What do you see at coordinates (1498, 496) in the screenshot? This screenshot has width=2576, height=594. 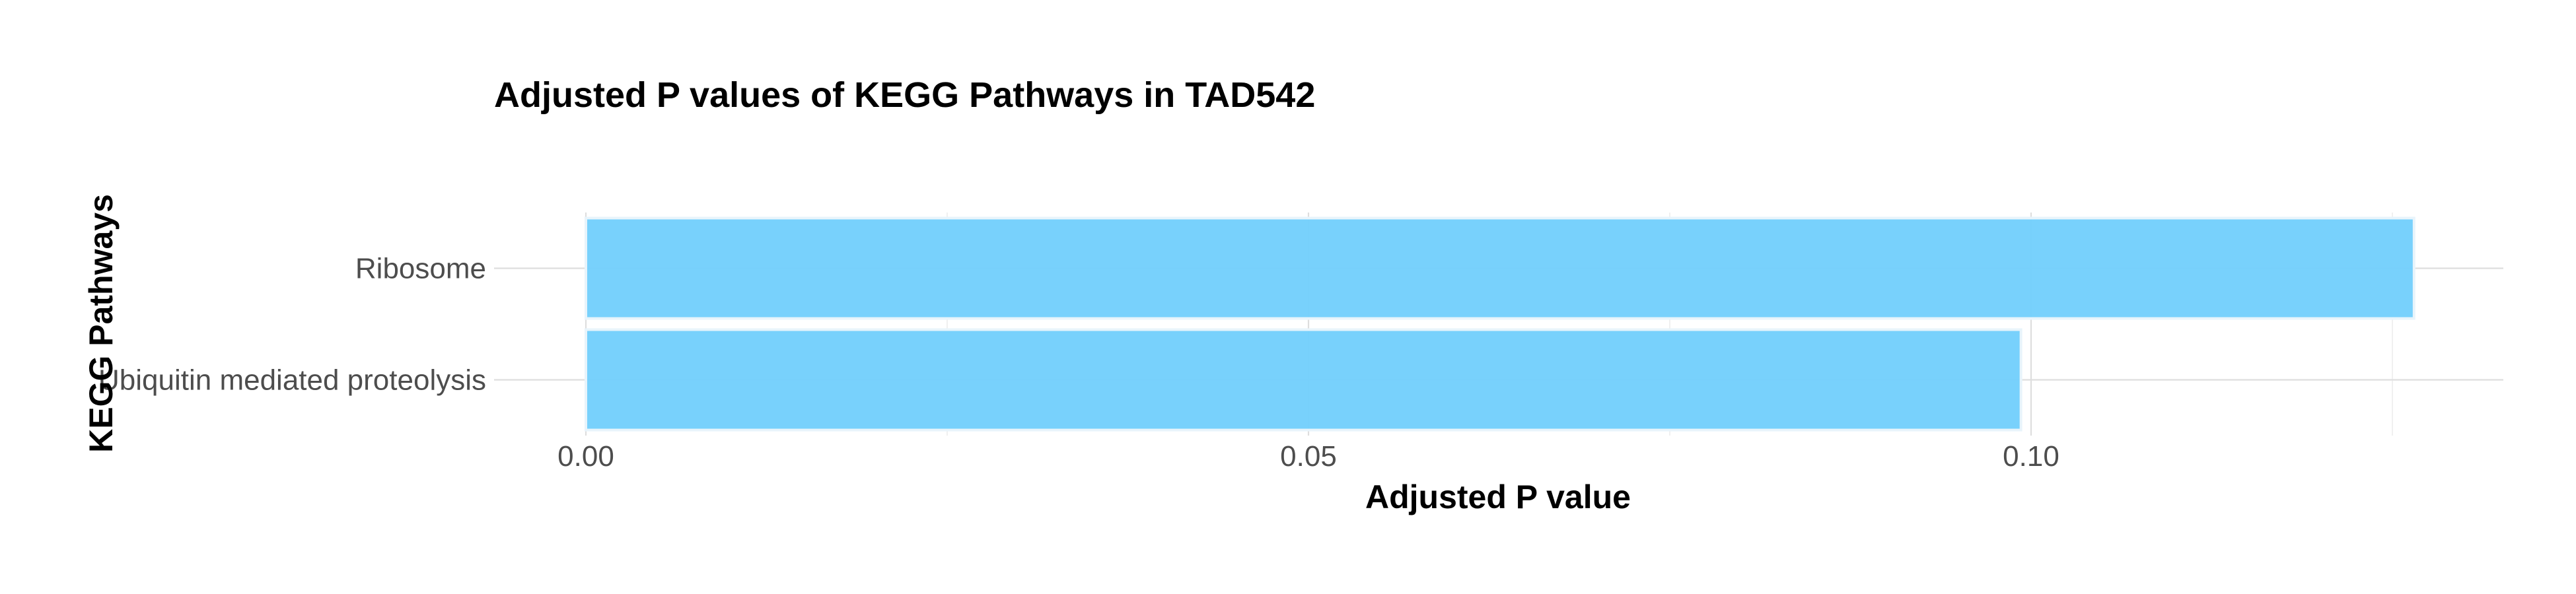 I see `x-axis-title: Adjusted P value` at bounding box center [1498, 496].